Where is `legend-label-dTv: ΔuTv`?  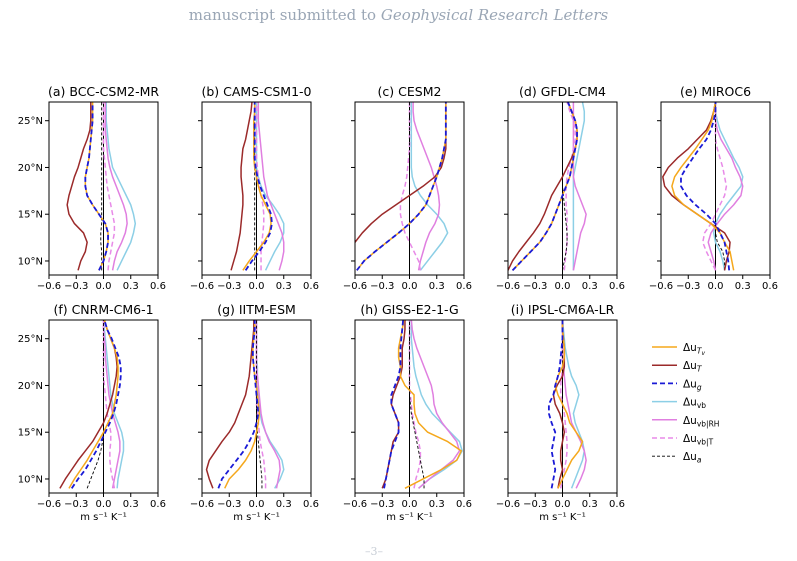 legend-label-dTv: ΔuTv is located at coordinates (694, 349).